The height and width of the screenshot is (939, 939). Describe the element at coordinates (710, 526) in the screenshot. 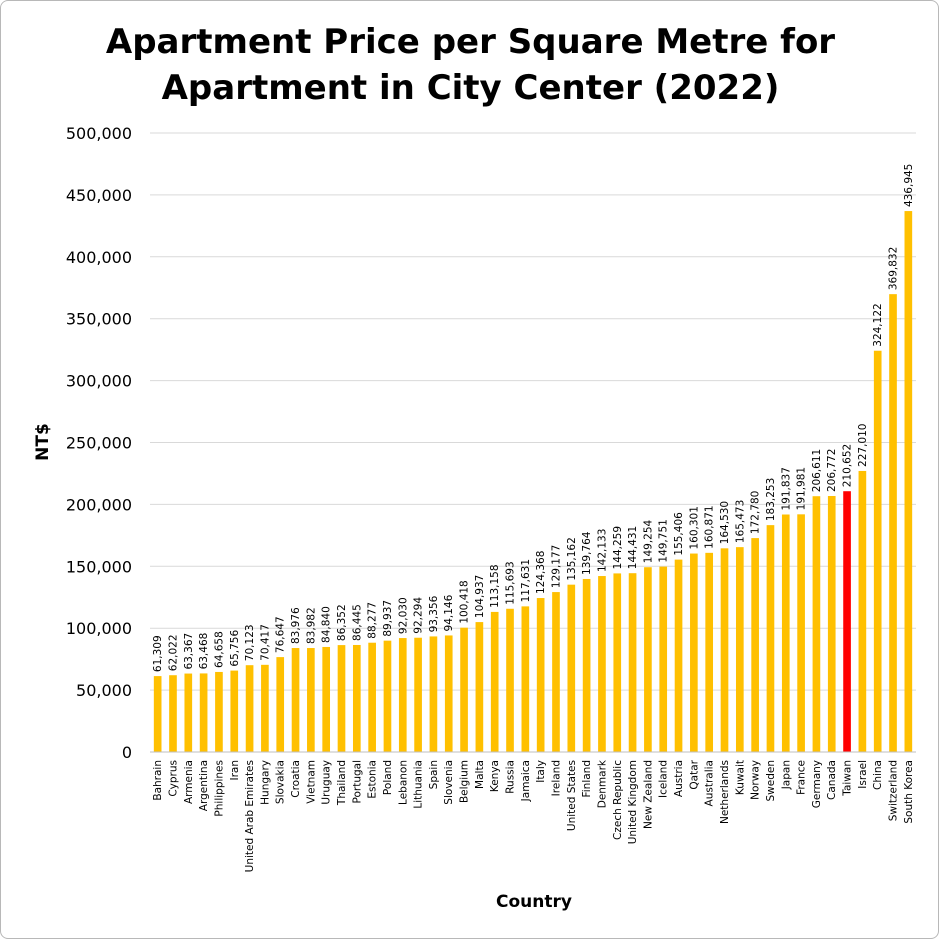

I see `data-label: 160,871` at that location.